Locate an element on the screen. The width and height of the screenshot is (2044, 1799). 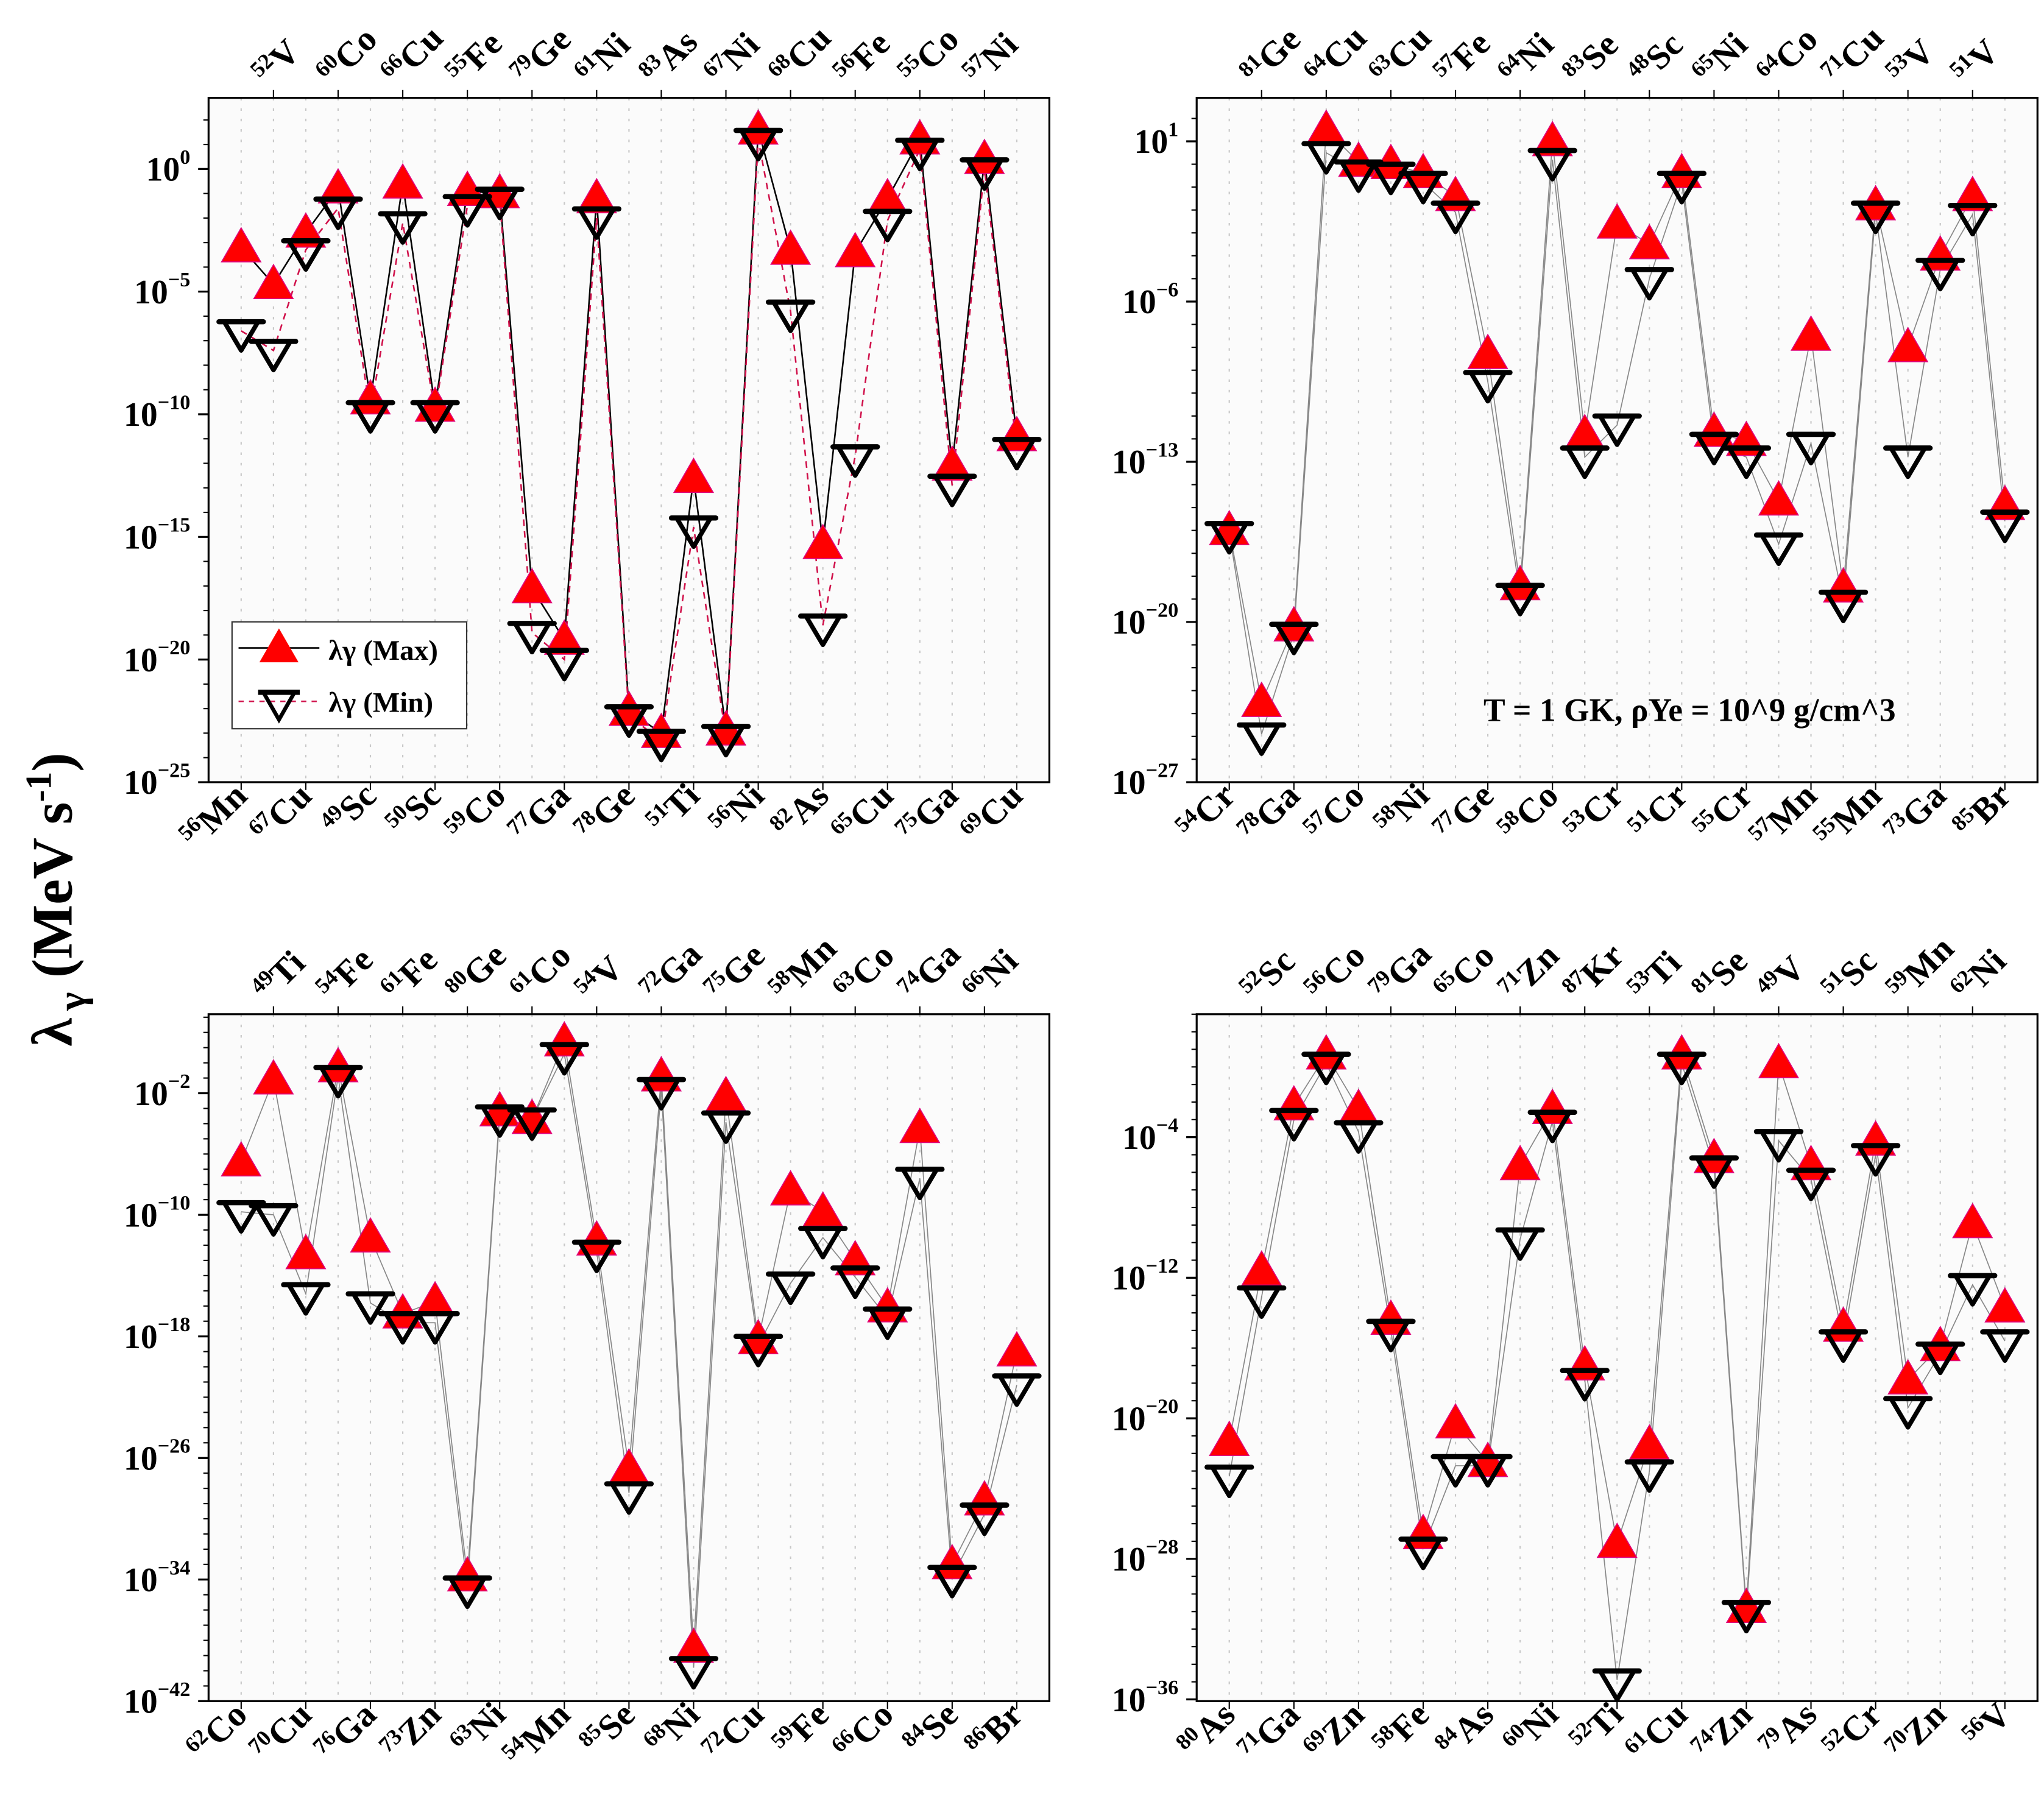
x-tick-label-top: 63Co is located at coordinates (865, 972).